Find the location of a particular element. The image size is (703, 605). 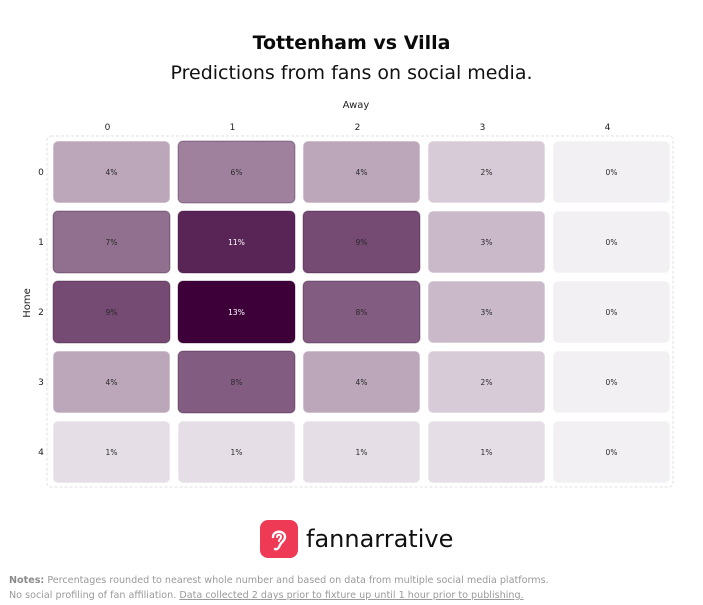

x-axis-ticks: 0 1 2 3 4 is located at coordinates (358, 128).